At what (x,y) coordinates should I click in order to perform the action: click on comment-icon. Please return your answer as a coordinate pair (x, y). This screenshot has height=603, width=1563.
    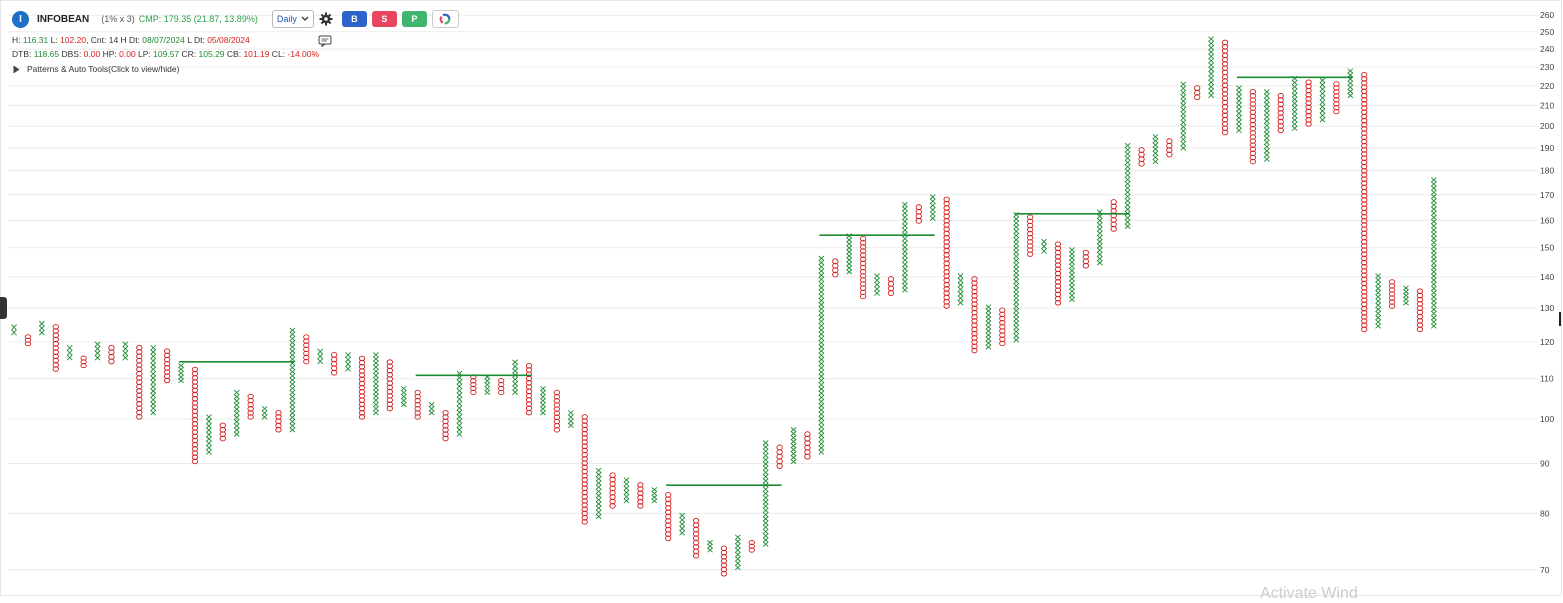
    Looking at the image, I should click on (325, 41).